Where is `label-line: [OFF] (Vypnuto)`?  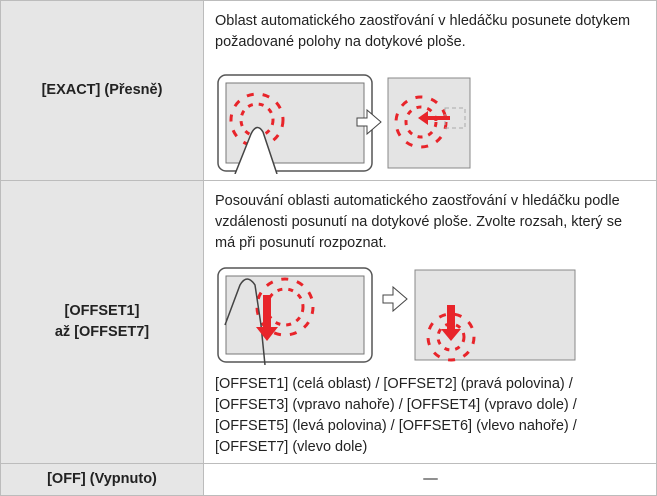
label-line: [OFF] (Vypnuto) is located at coordinates (102, 479).